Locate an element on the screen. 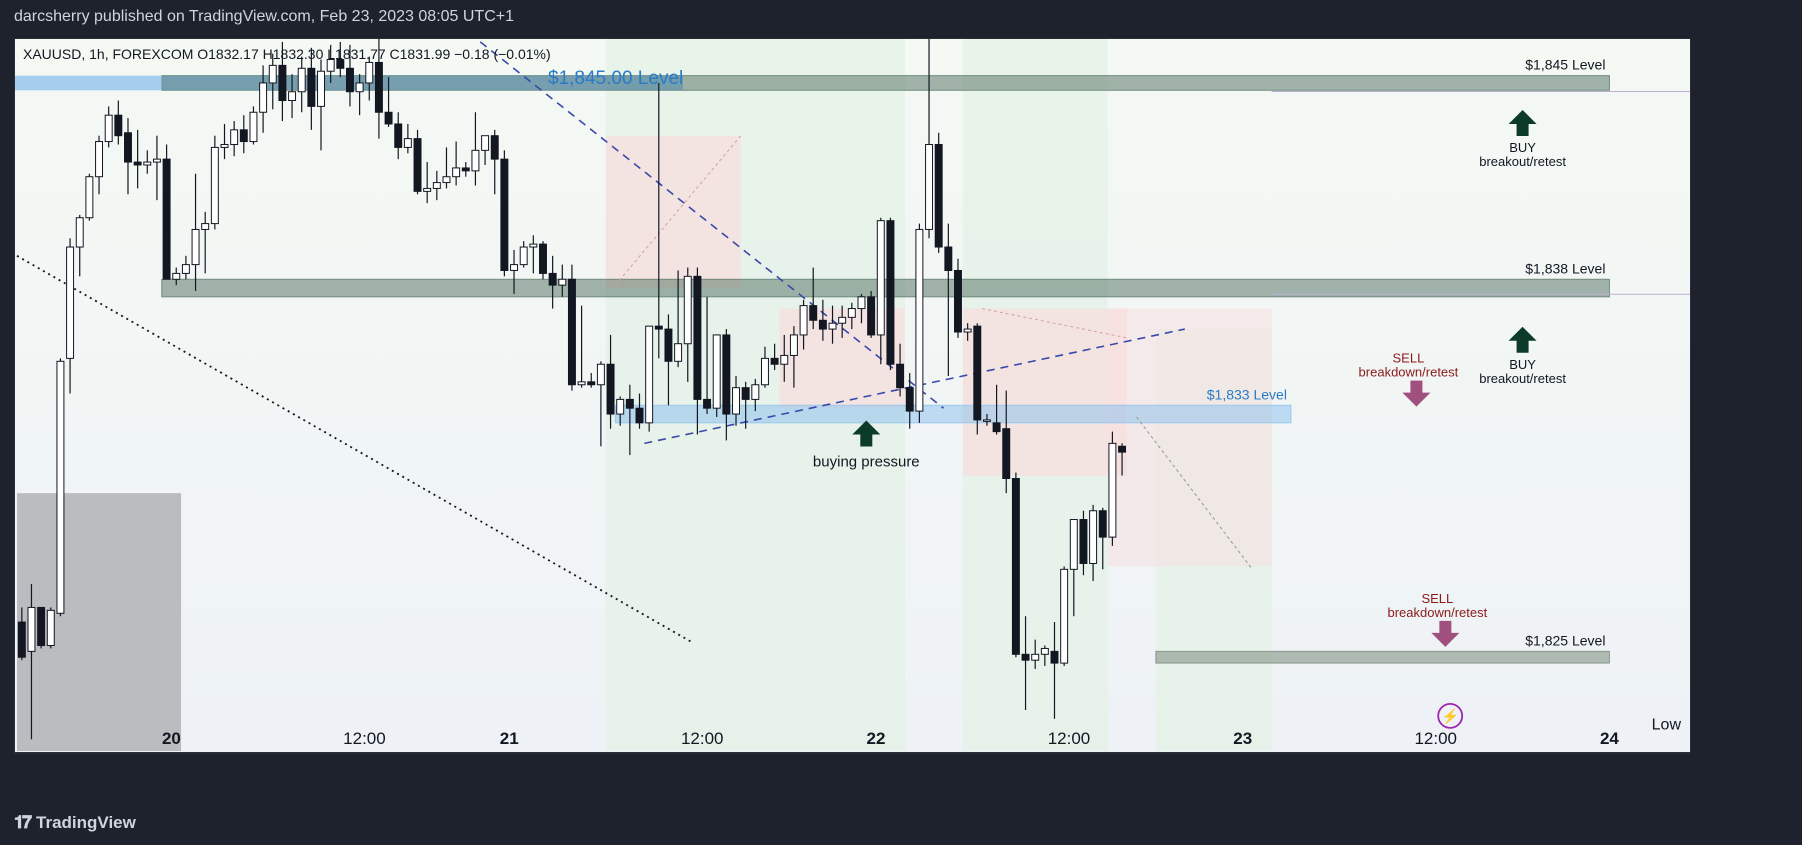  annotation-text: breakout/retest is located at coordinates (1522, 378).